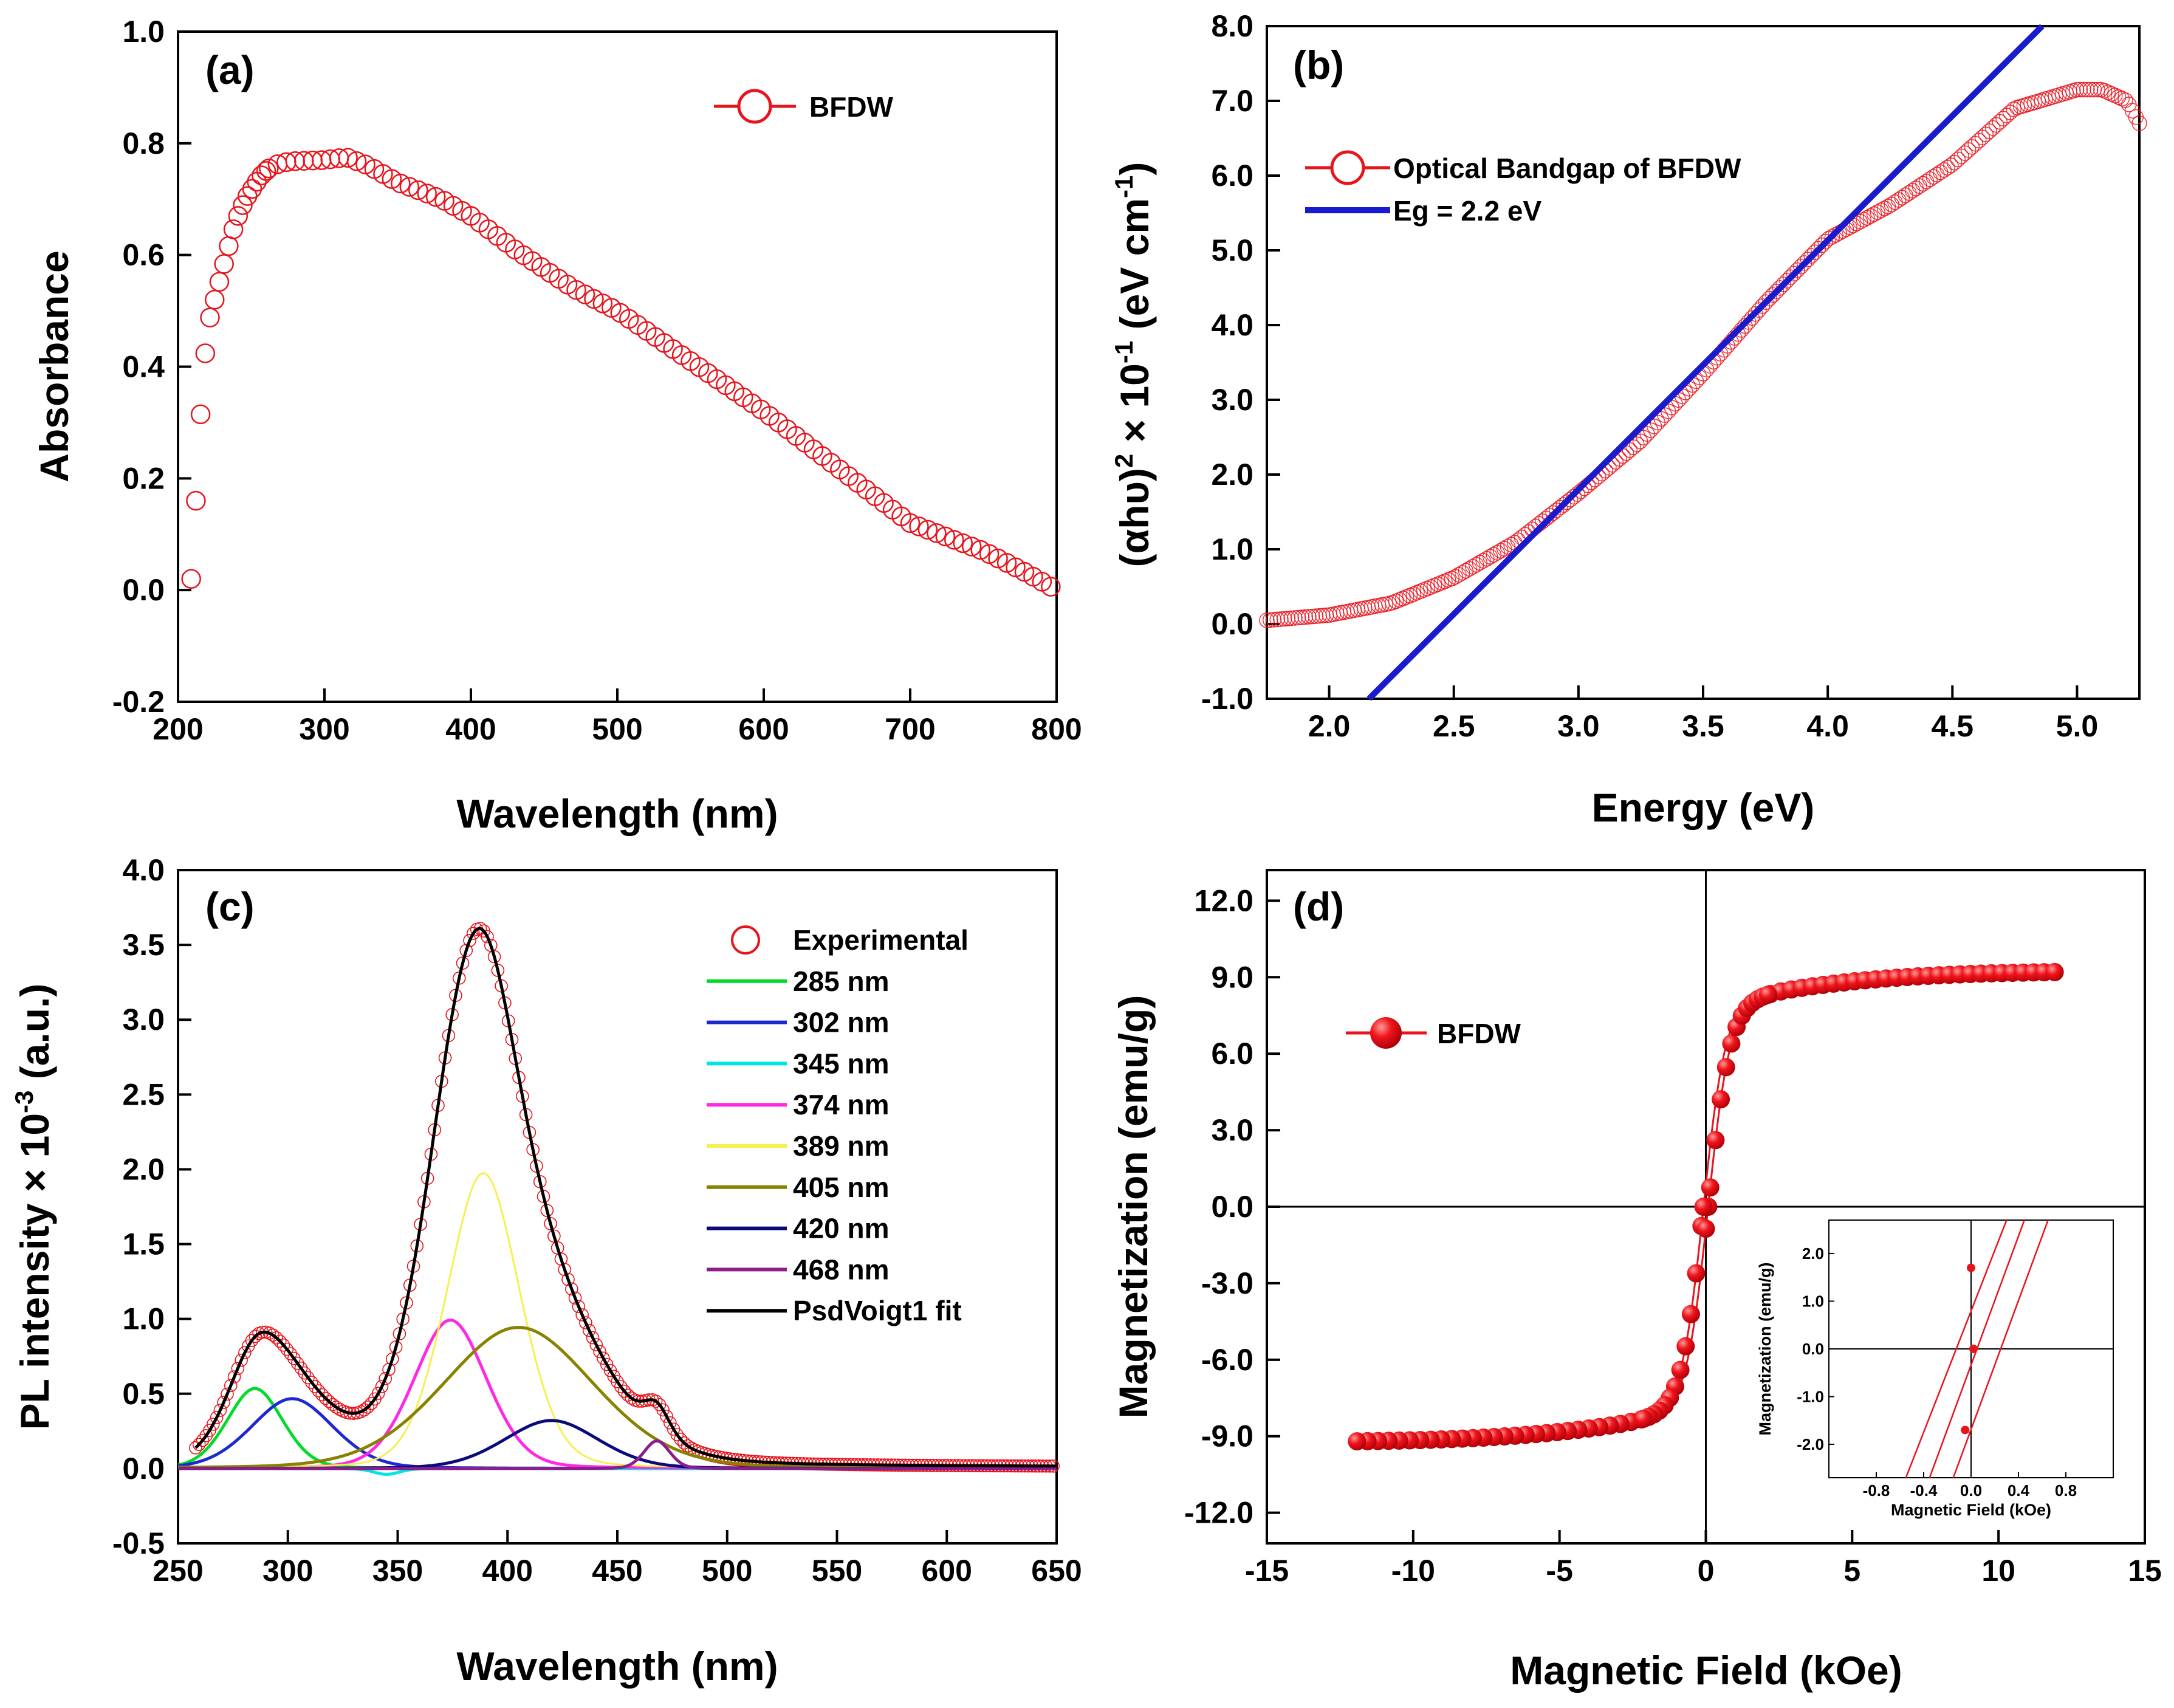  I want to click on inset-branch-line, so click(2001, 1349).